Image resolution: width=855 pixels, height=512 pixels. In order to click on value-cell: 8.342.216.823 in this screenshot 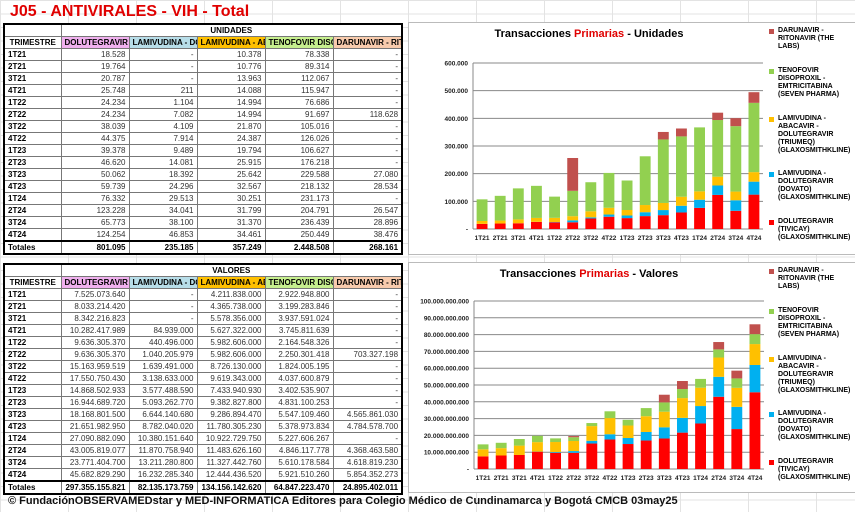, I will do `click(95, 318)`.